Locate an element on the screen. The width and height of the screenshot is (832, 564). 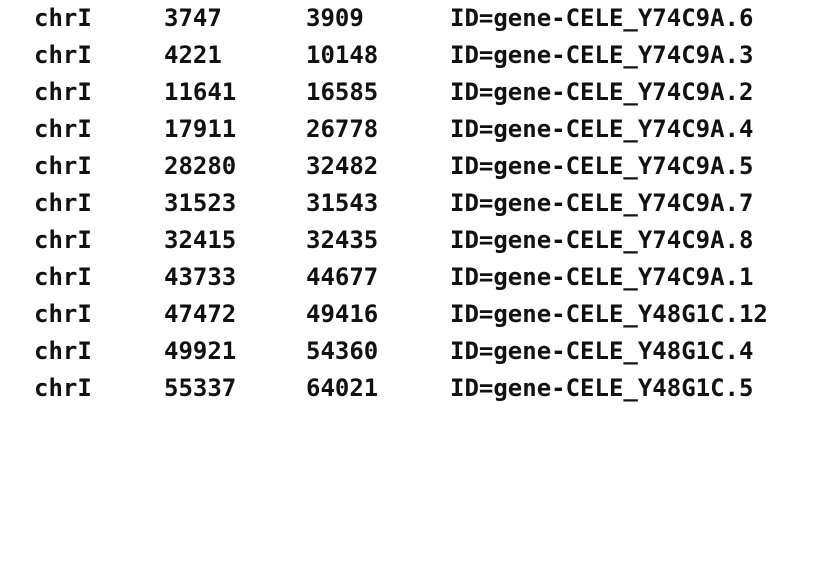
end-cell: 54360 is located at coordinates (342, 351).